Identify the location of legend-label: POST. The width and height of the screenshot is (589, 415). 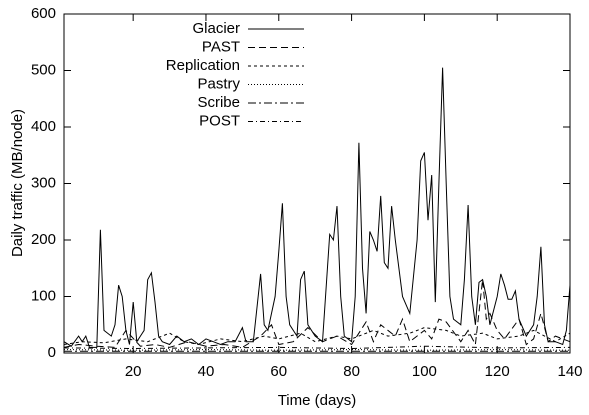
(219, 120).